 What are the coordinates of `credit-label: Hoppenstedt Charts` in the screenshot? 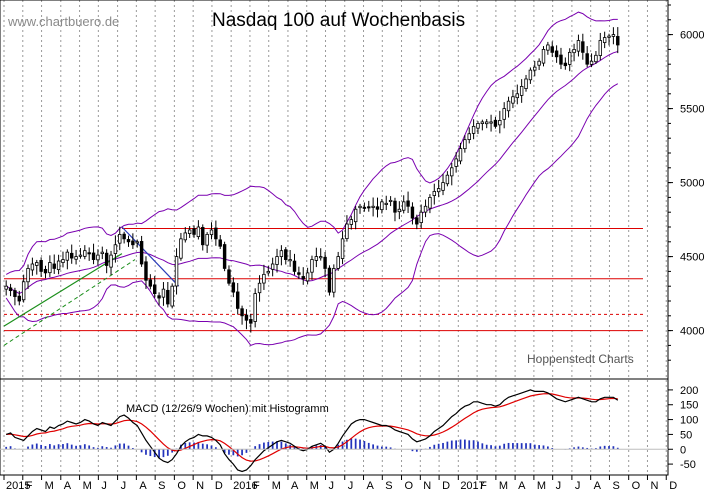 It's located at (580, 359).